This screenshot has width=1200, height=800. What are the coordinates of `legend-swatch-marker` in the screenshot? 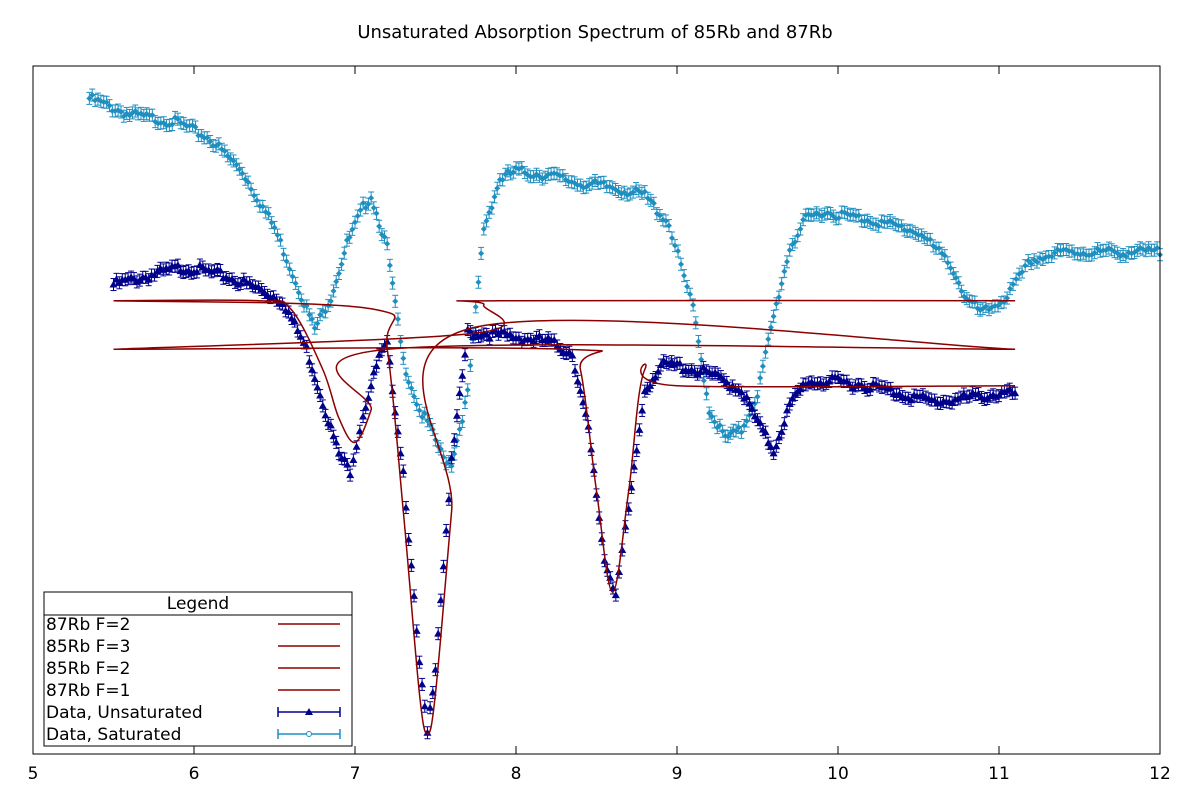 It's located at (309, 711).